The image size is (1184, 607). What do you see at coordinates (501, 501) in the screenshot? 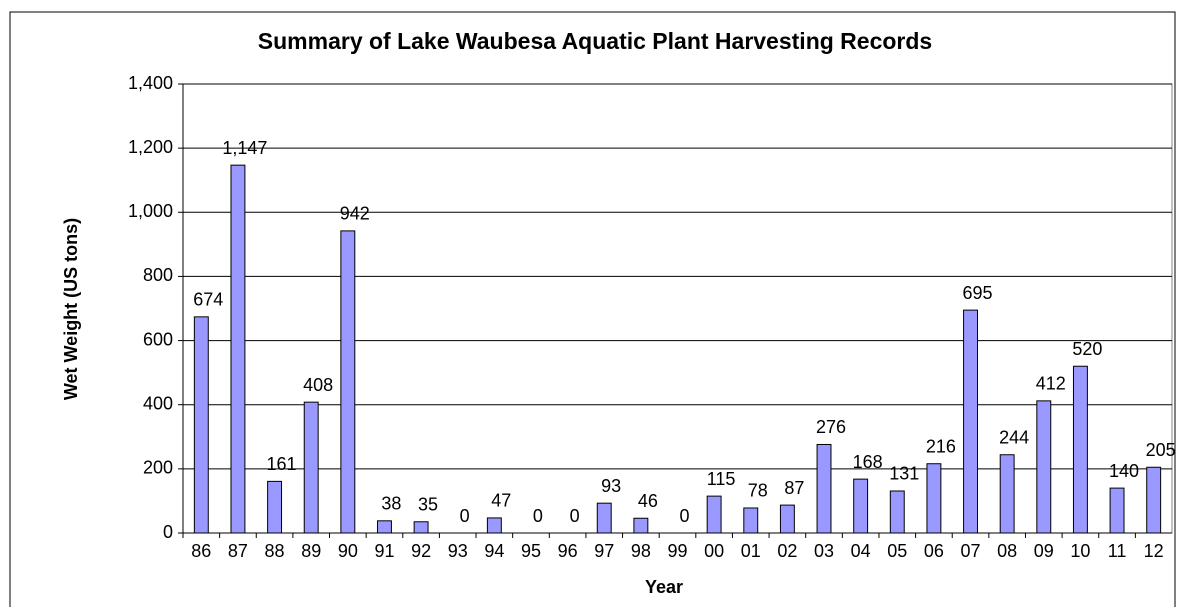
I see `data-label: 47` at bounding box center [501, 501].